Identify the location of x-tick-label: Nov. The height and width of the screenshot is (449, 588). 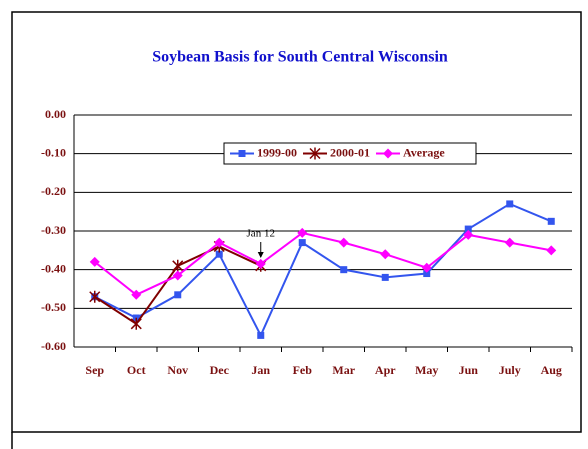
(177, 370).